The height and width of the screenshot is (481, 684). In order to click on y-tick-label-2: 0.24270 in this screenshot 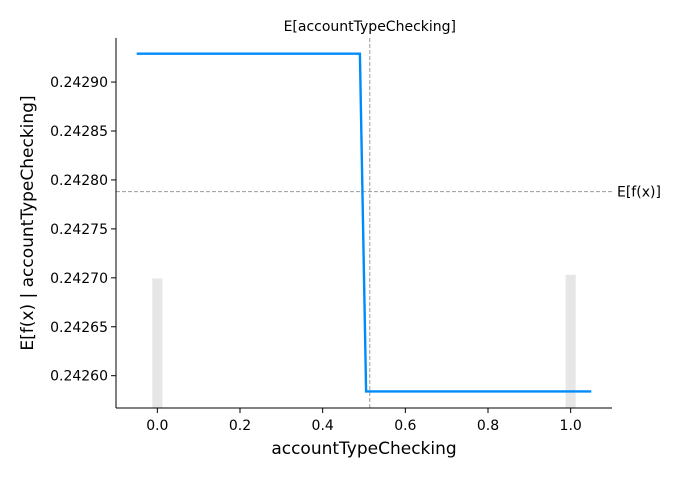, I will do `click(79, 279)`.